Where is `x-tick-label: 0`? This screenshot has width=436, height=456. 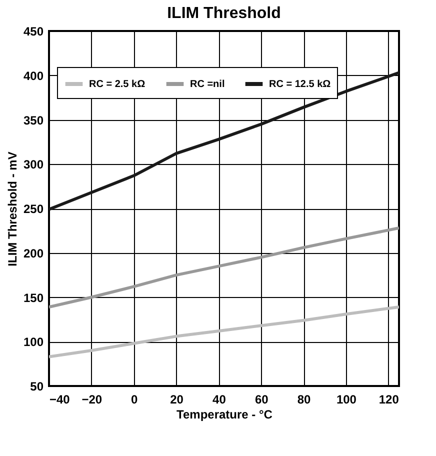
x-tick-label: 0 is located at coordinates (134, 399).